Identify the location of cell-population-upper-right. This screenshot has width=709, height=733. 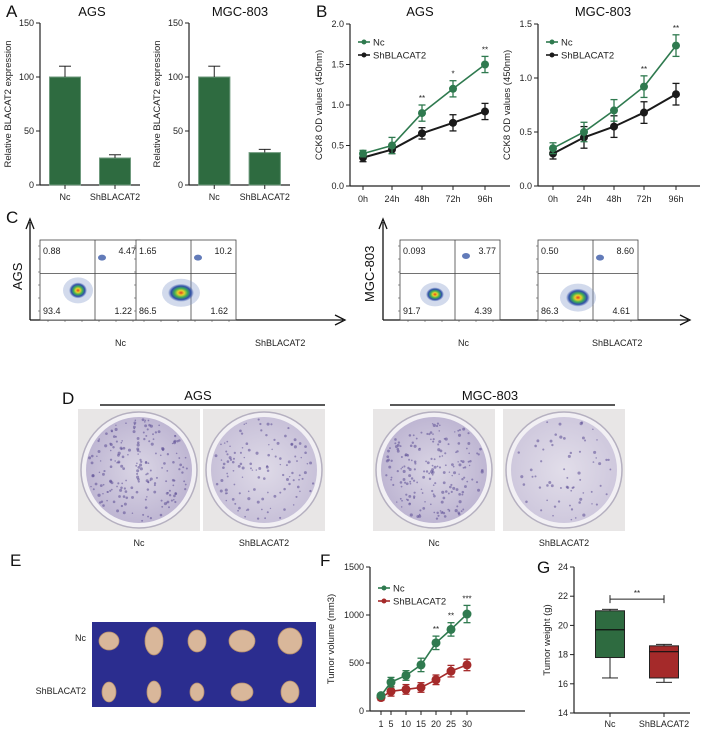
(466, 256).